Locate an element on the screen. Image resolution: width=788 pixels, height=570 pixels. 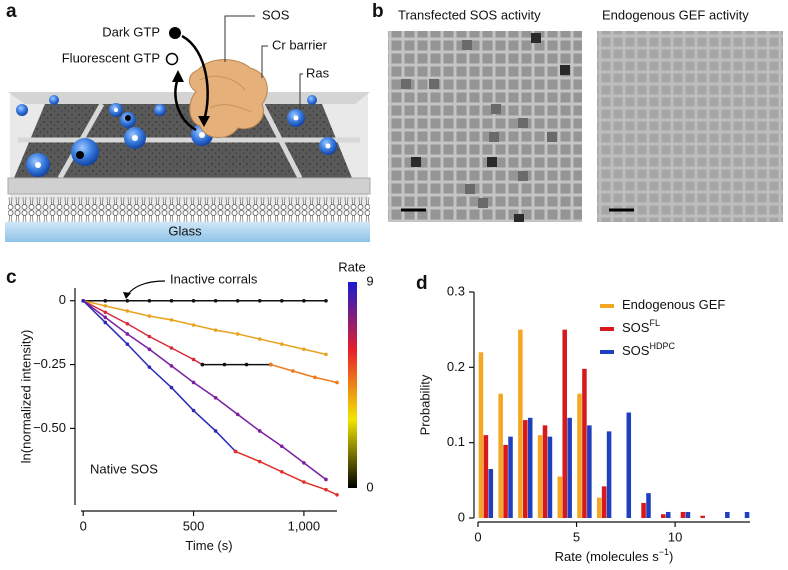
legend-name: Endogenous GEF is located at coordinates (673, 304).